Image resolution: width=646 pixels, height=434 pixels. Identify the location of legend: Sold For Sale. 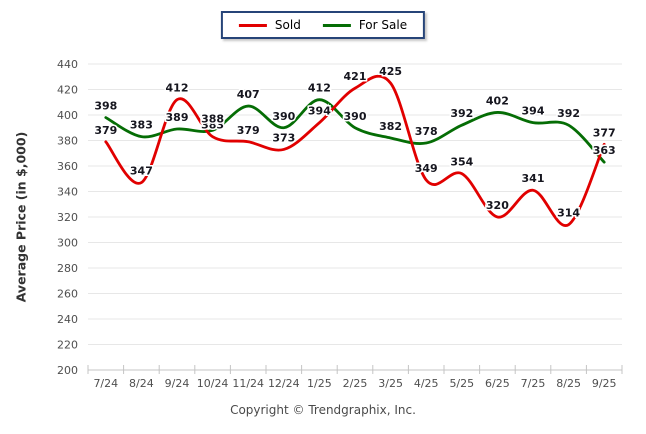
(323, 25).